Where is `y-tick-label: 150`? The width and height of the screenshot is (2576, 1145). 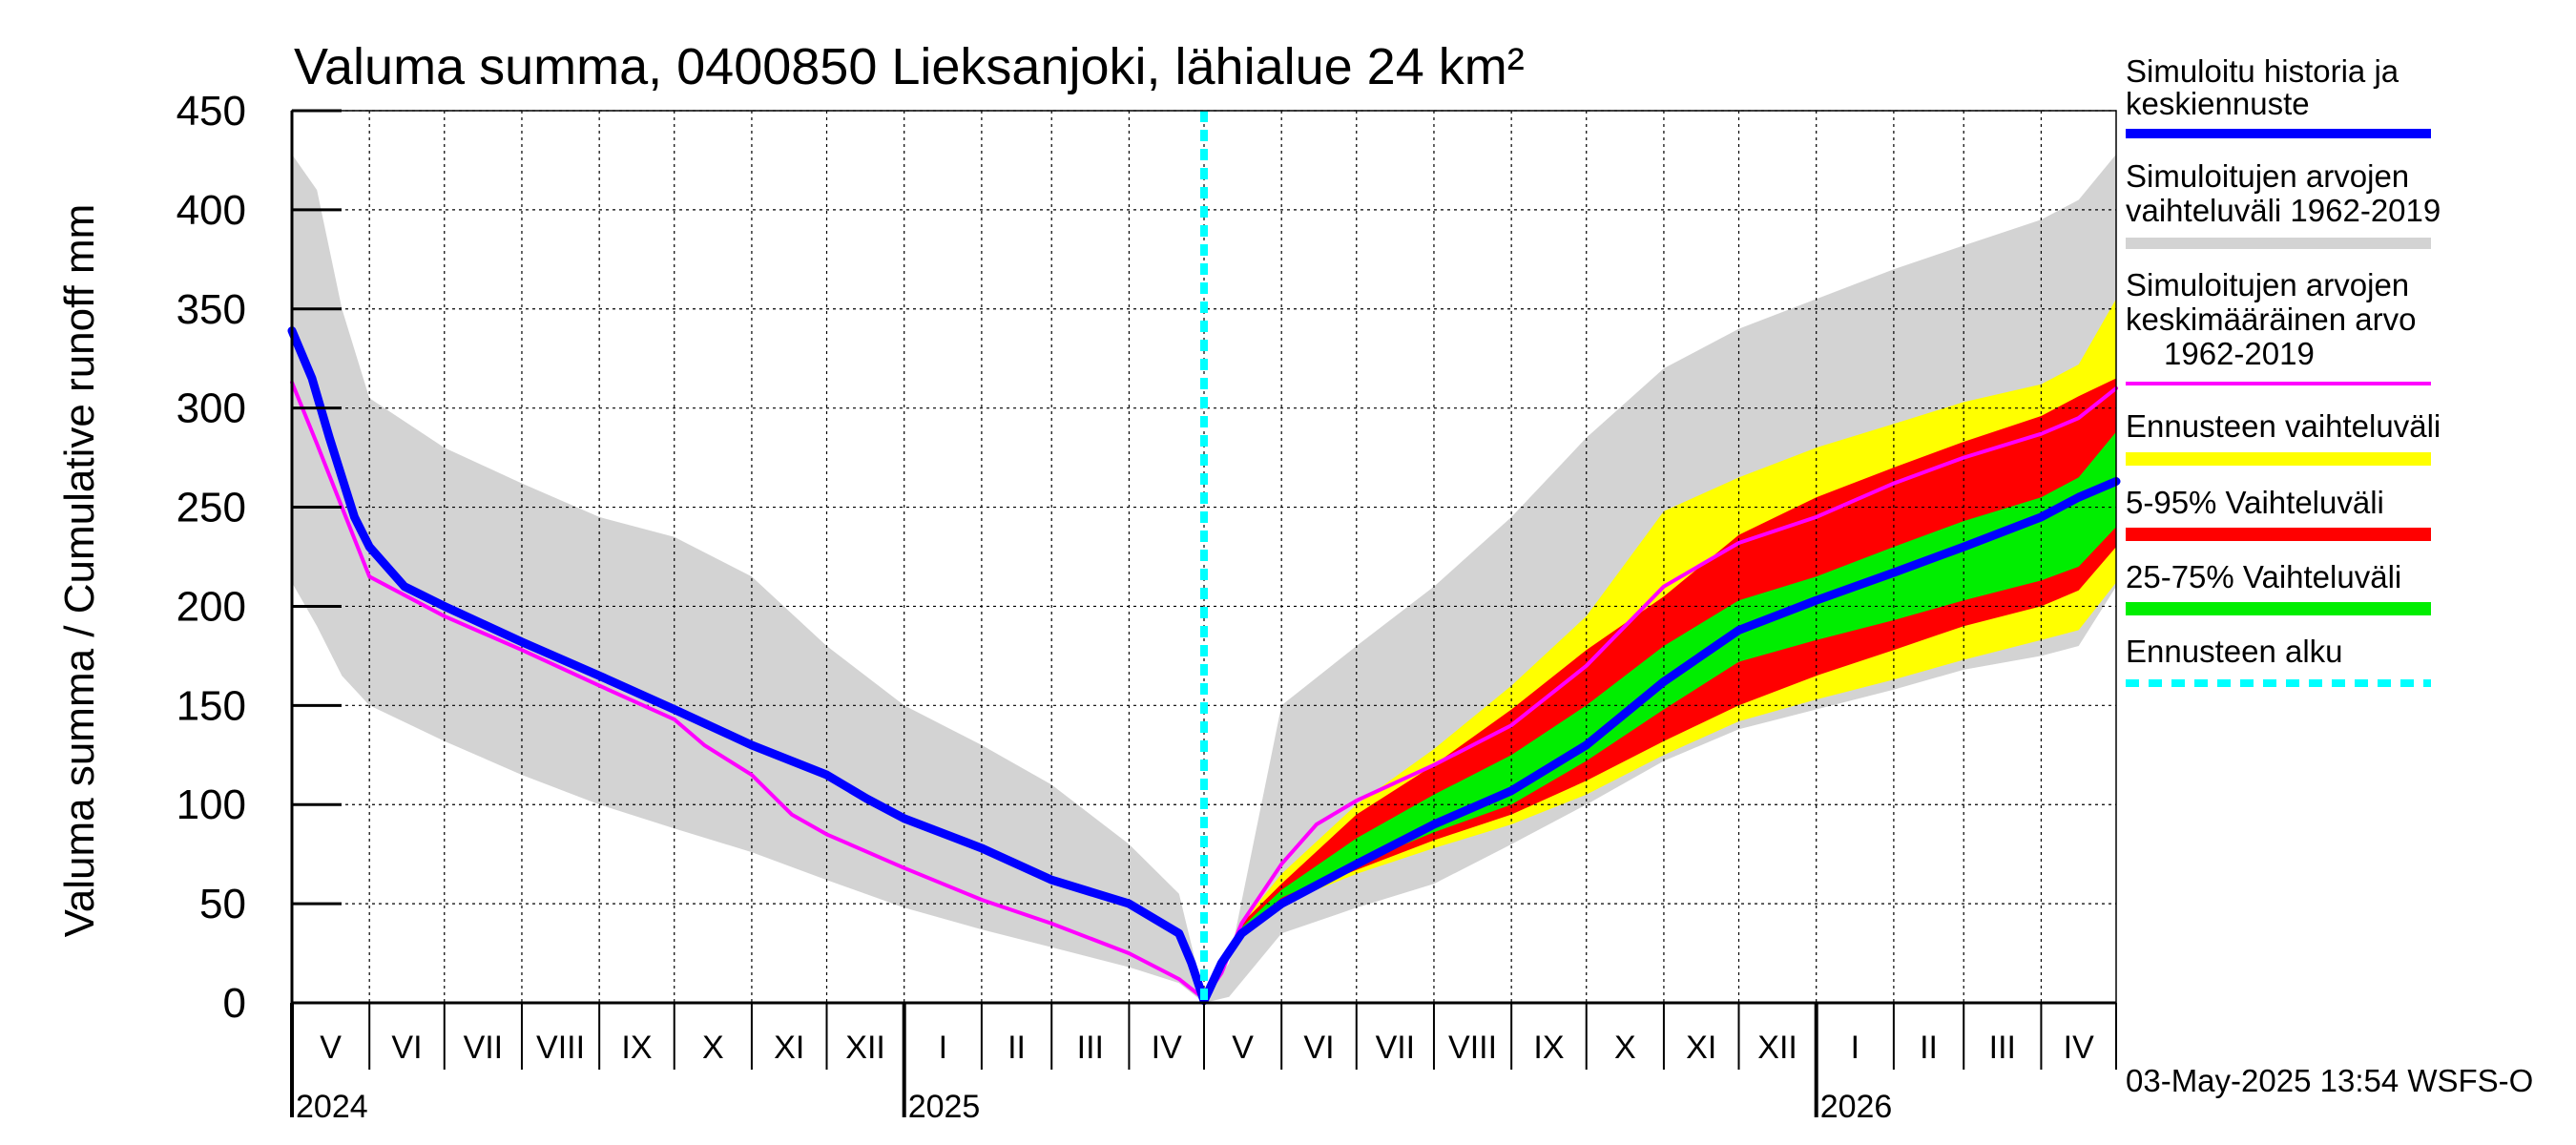 y-tick-label: 150 is located at coordinates (211, 706).